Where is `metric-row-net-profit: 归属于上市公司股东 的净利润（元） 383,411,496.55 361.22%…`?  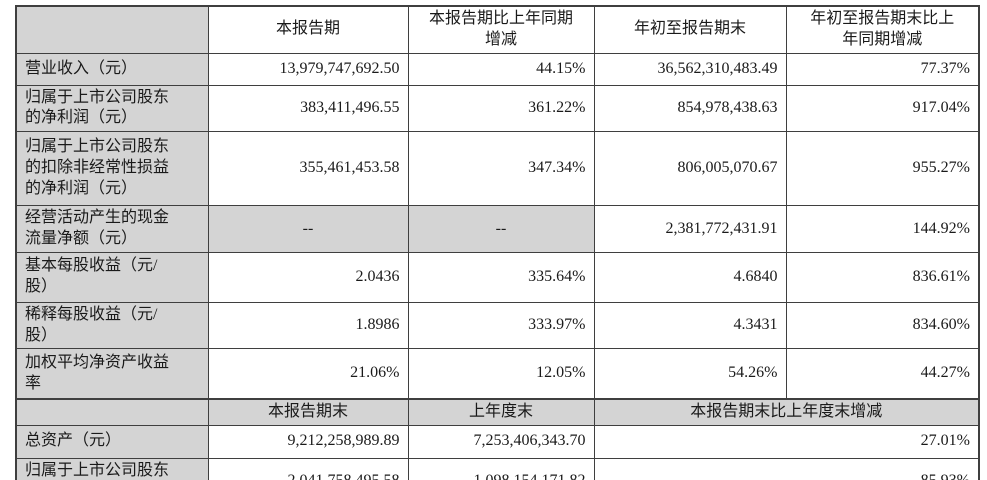
metric-row-net-profit: 归属于上市公司股东 的净利润（元） 383,411,496.55 361.22%… is located at coordinates (497, 108).